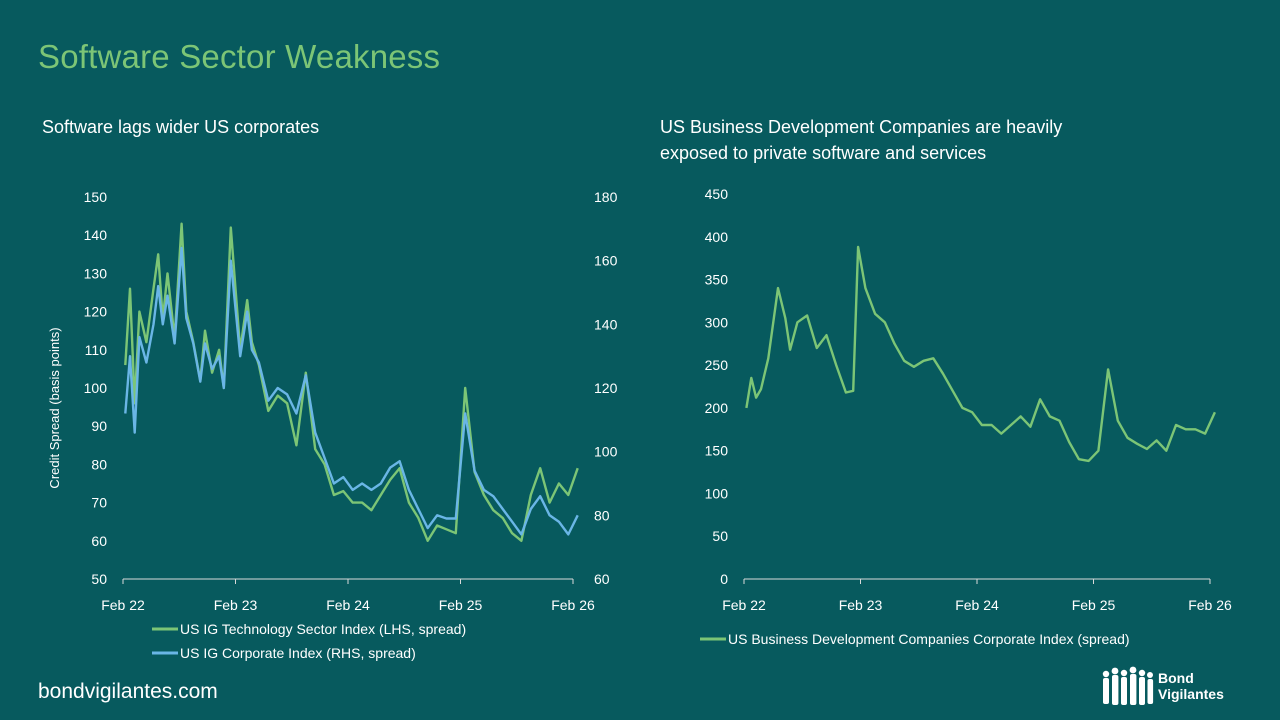 The image size is (1280, 720). Describe the element at coordinates (744, 605) in the screenshot. I see `right-x-tick-label: Feb 22` at that location.